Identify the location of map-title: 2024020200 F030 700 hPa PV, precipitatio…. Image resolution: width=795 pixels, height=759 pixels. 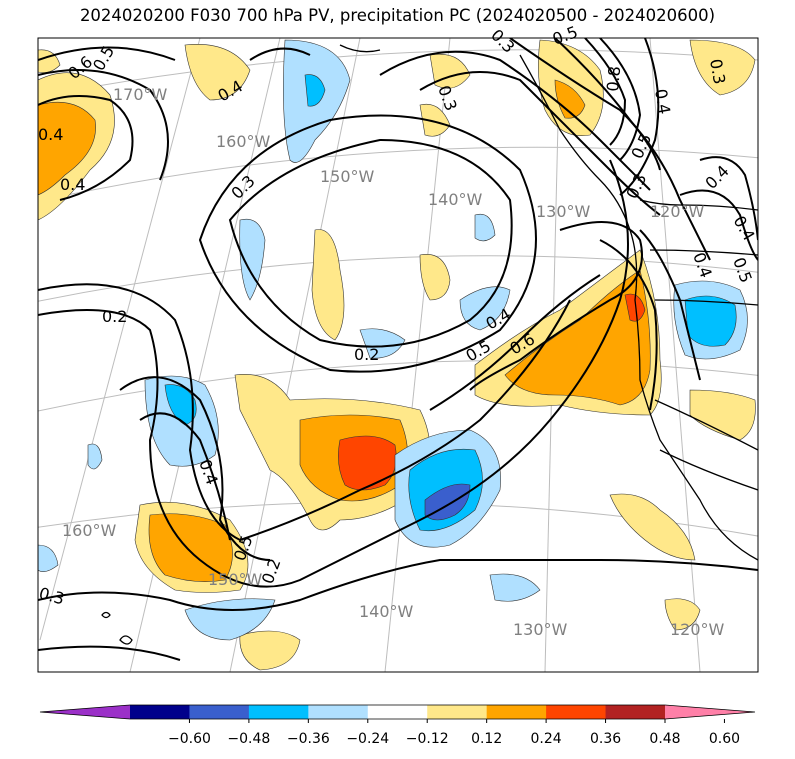
(397, 15).